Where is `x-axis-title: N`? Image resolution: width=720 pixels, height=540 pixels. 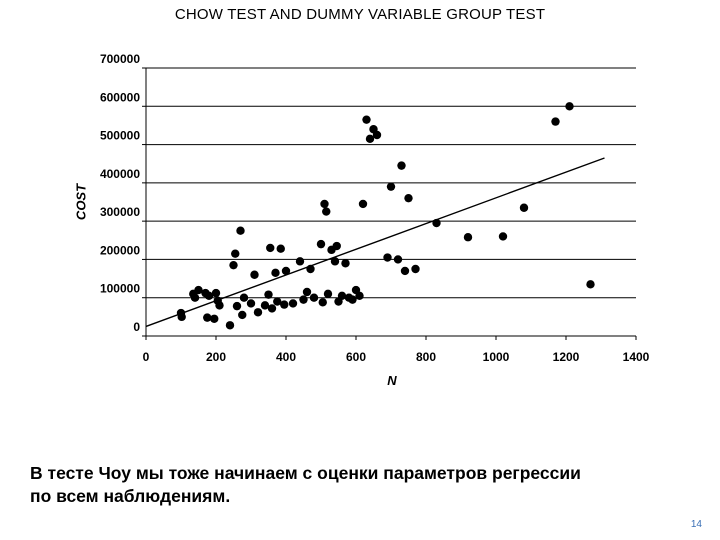 x-axis-title: N is located at coordinates (392, 380).